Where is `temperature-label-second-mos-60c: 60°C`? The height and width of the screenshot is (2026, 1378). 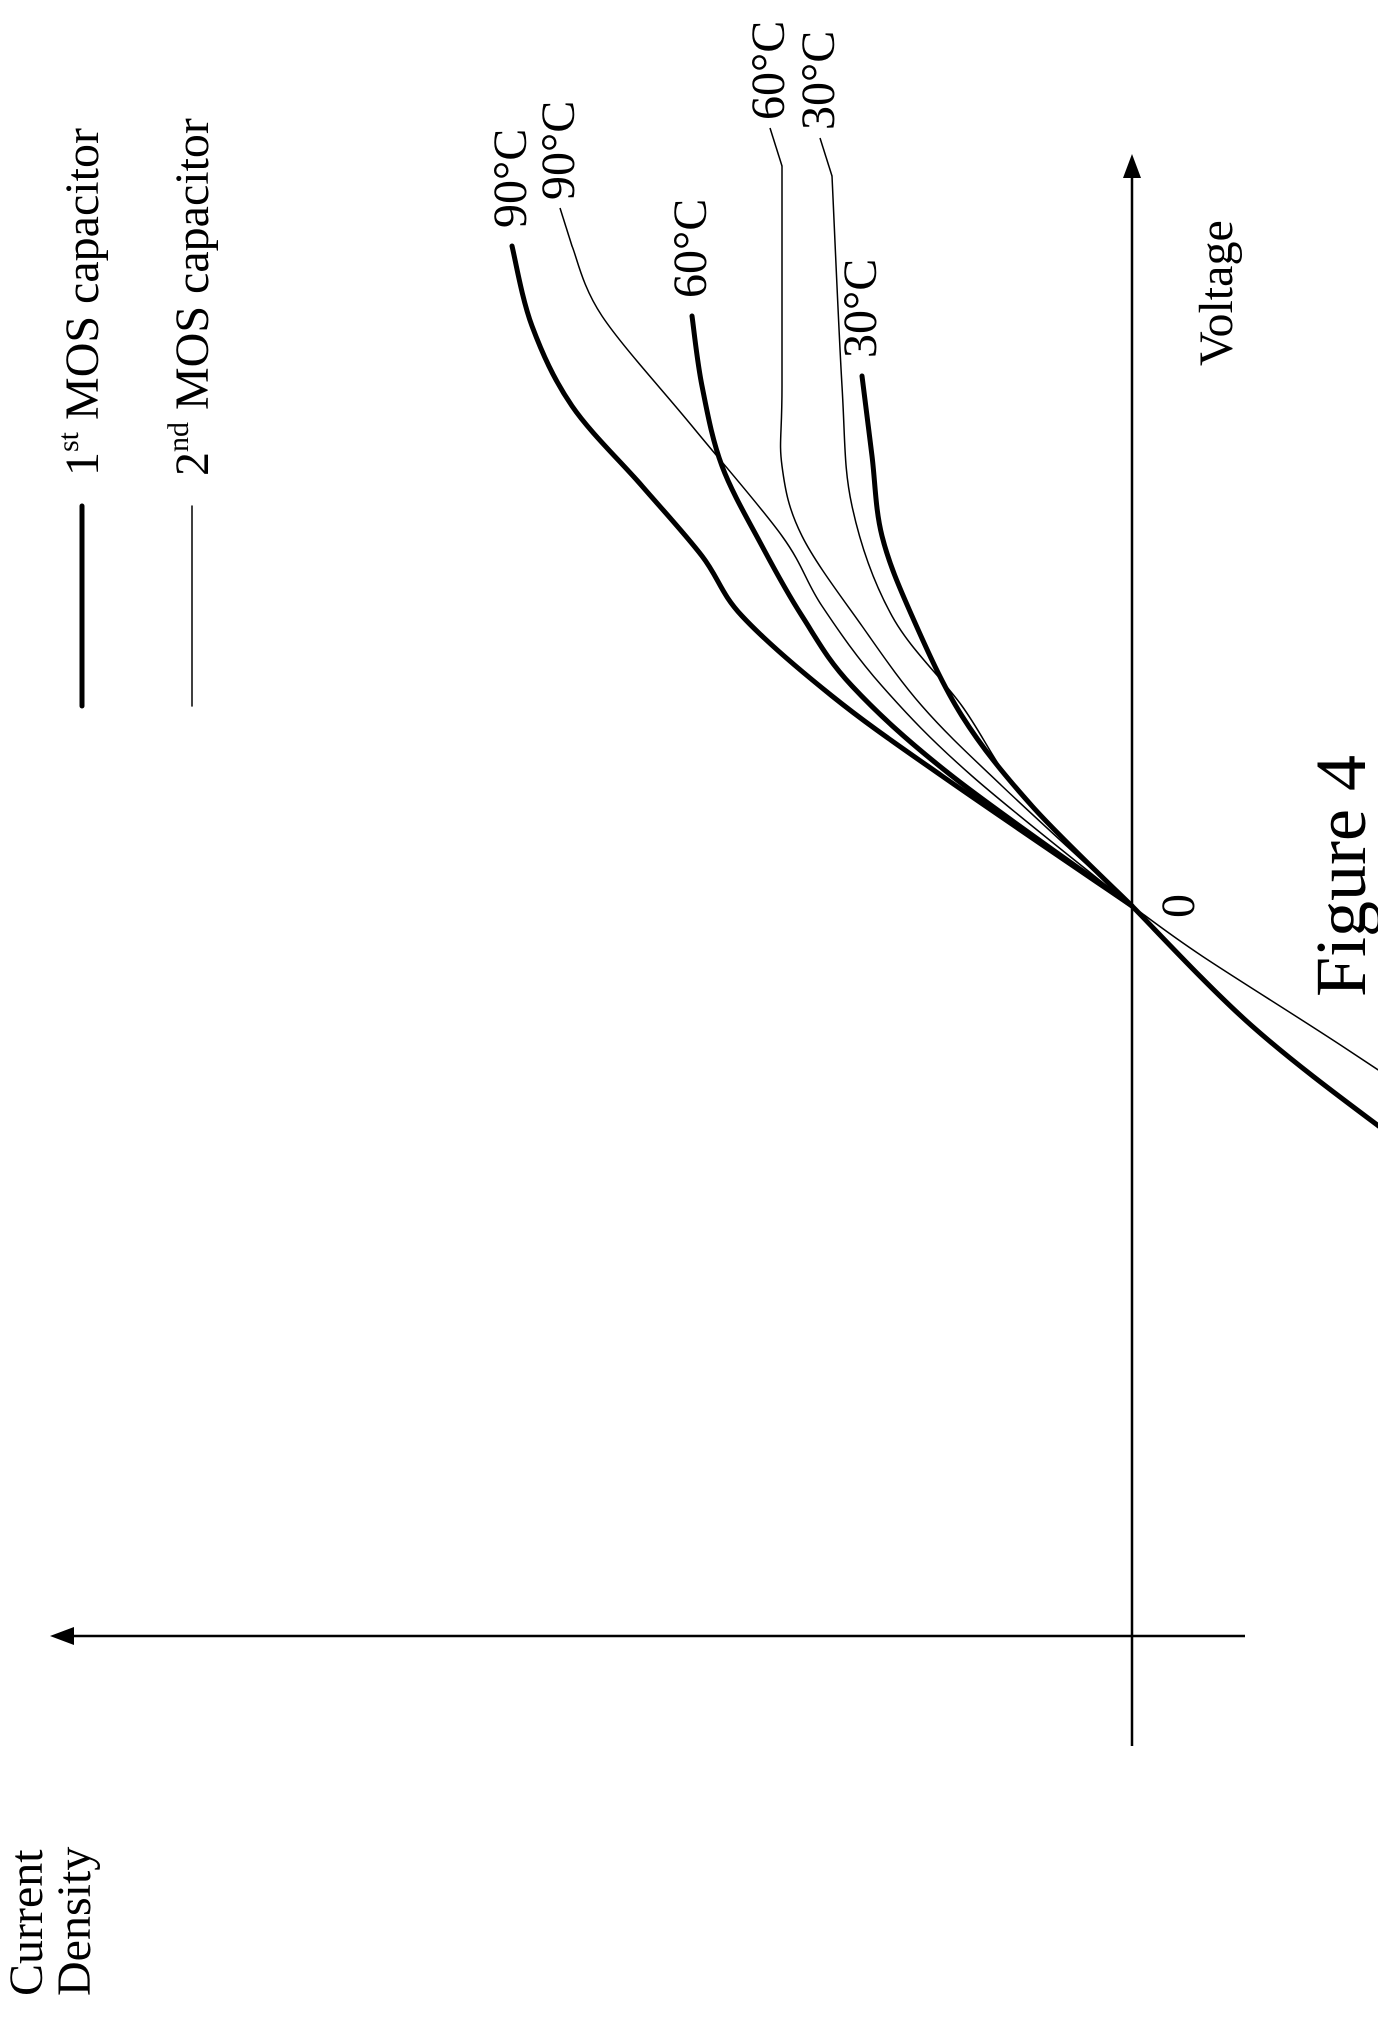
temperature-label-second-mos-60c: 60°C is located at coordinates (768, 70).